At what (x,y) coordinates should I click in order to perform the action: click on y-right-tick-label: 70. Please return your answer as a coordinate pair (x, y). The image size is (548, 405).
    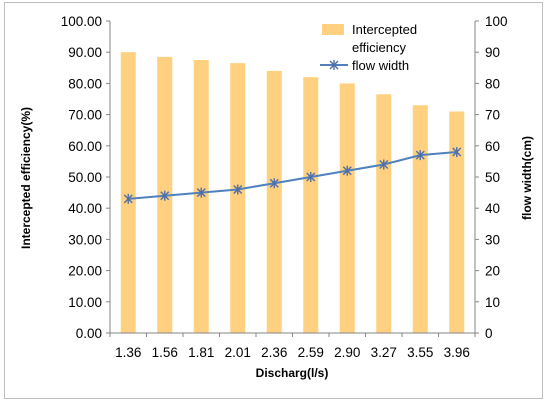
    Looking at the image, I should click on (492, 115).